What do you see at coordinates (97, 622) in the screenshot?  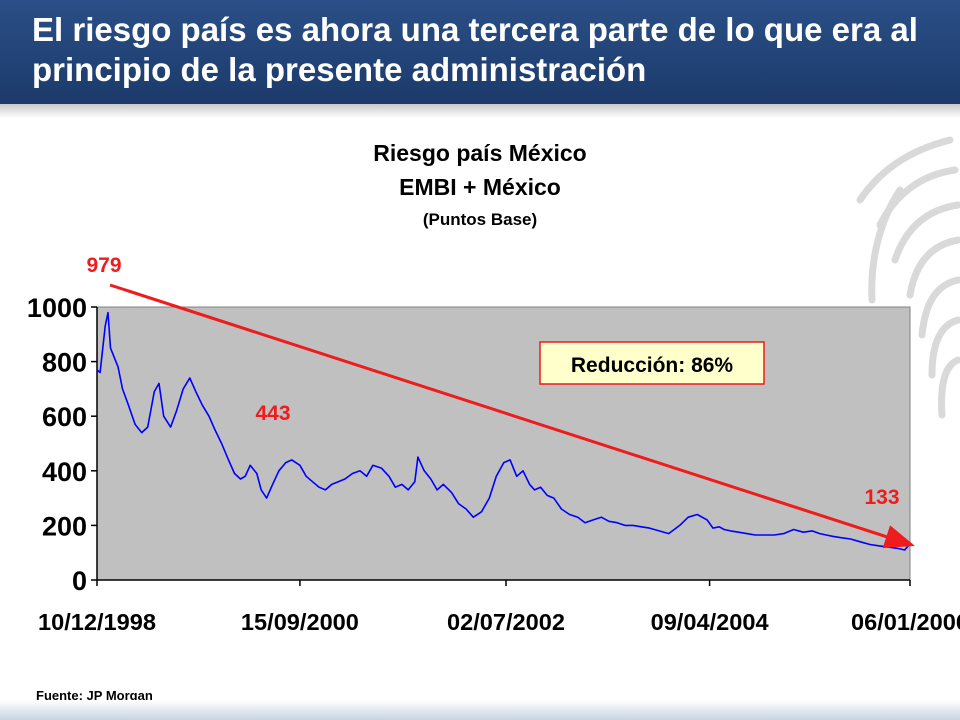 I see `x-tick-label: 10/12/1998` at bounding box center [97, 622].